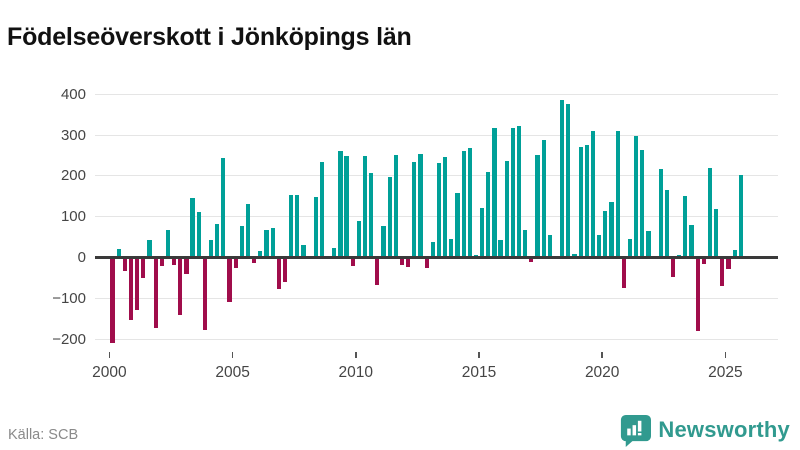 The height and width of the screenshot is (450, 800). Describe the element at coordinates (436, 257) in the screenshot. I see `zero-axis-line` at that location.